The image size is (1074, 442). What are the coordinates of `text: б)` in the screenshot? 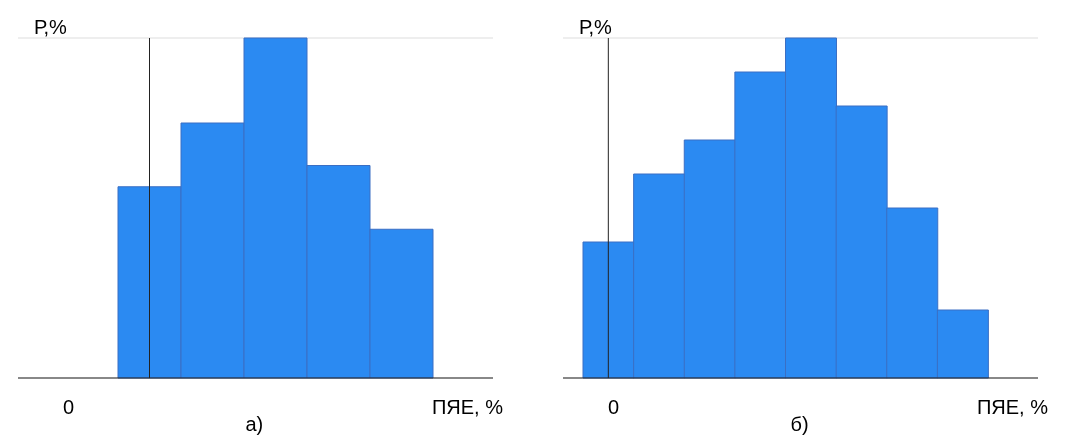 It's located at (799, 424).